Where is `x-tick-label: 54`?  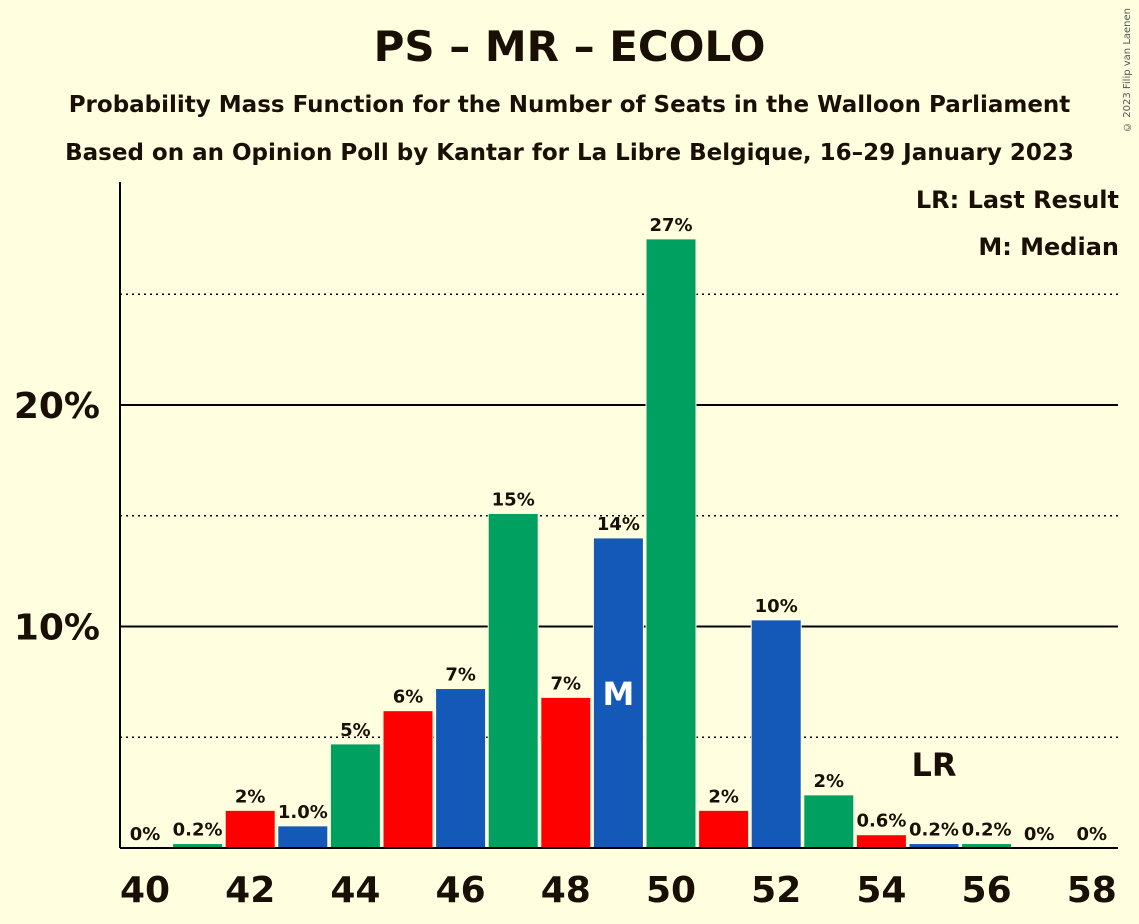 x-tick-label: 54 is located at coordinates (881, 890).